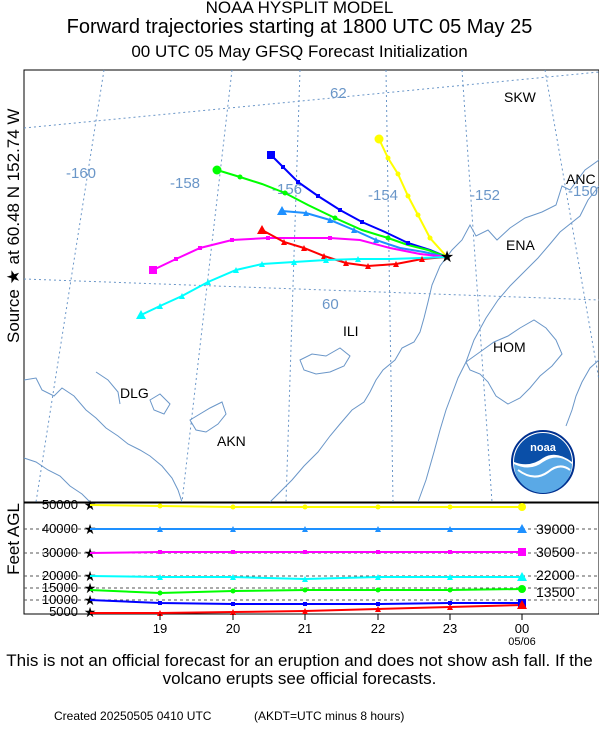 The height and width of the screenshot is (730, 599). I want to click on traj-red-markers, so click(341, 247).